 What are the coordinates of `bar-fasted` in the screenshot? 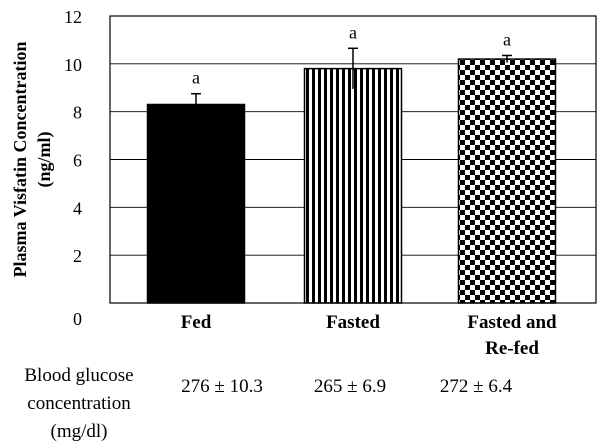 It's located at (353, 185).